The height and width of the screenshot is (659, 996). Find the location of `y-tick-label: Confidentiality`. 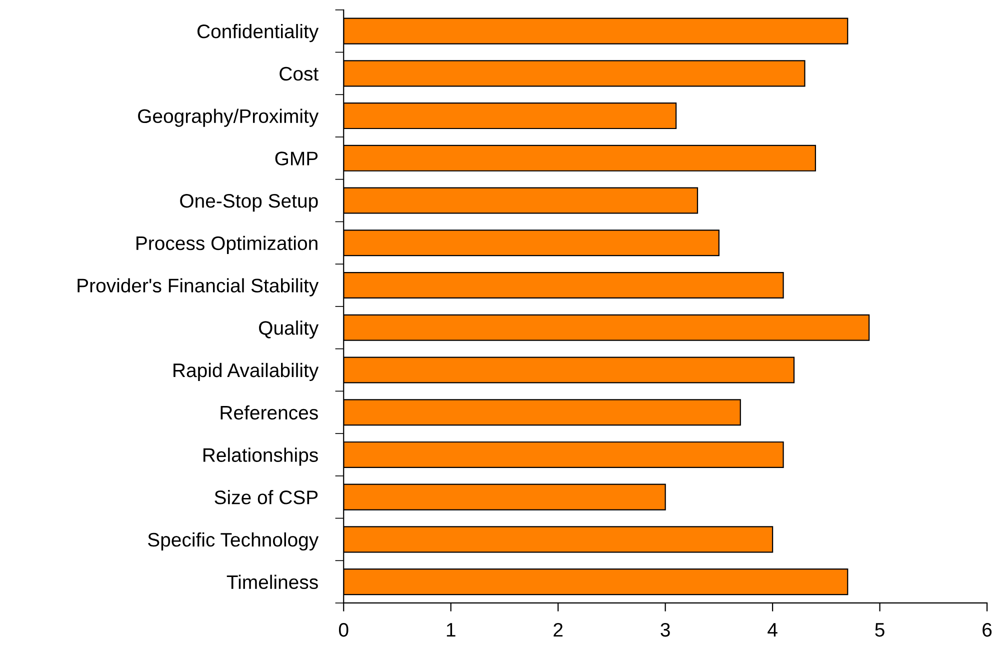

y-tick-label: Confidentiality is located at coordinates (258, 33).